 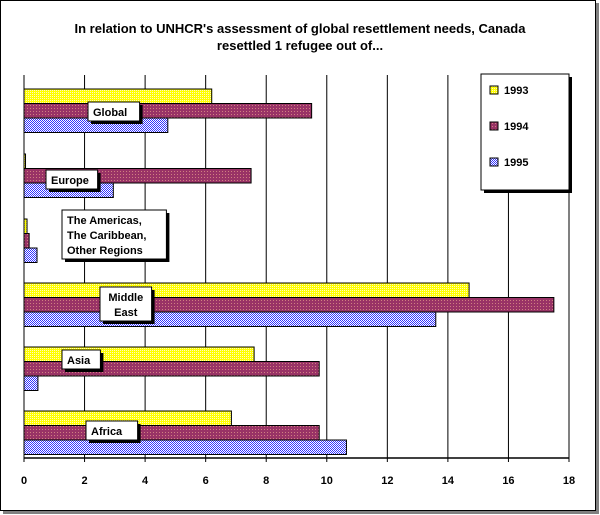 I want to click on x-tick-label: 16, so click(x=508, y=481).